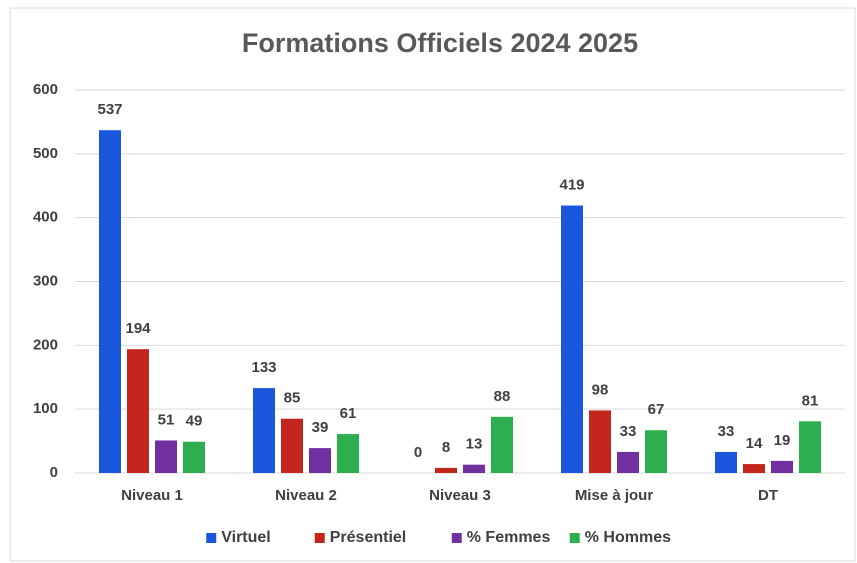 The width and height of the screenshot is (857, 563). I want to click on y-tick-label: 300, so click(45, 280).